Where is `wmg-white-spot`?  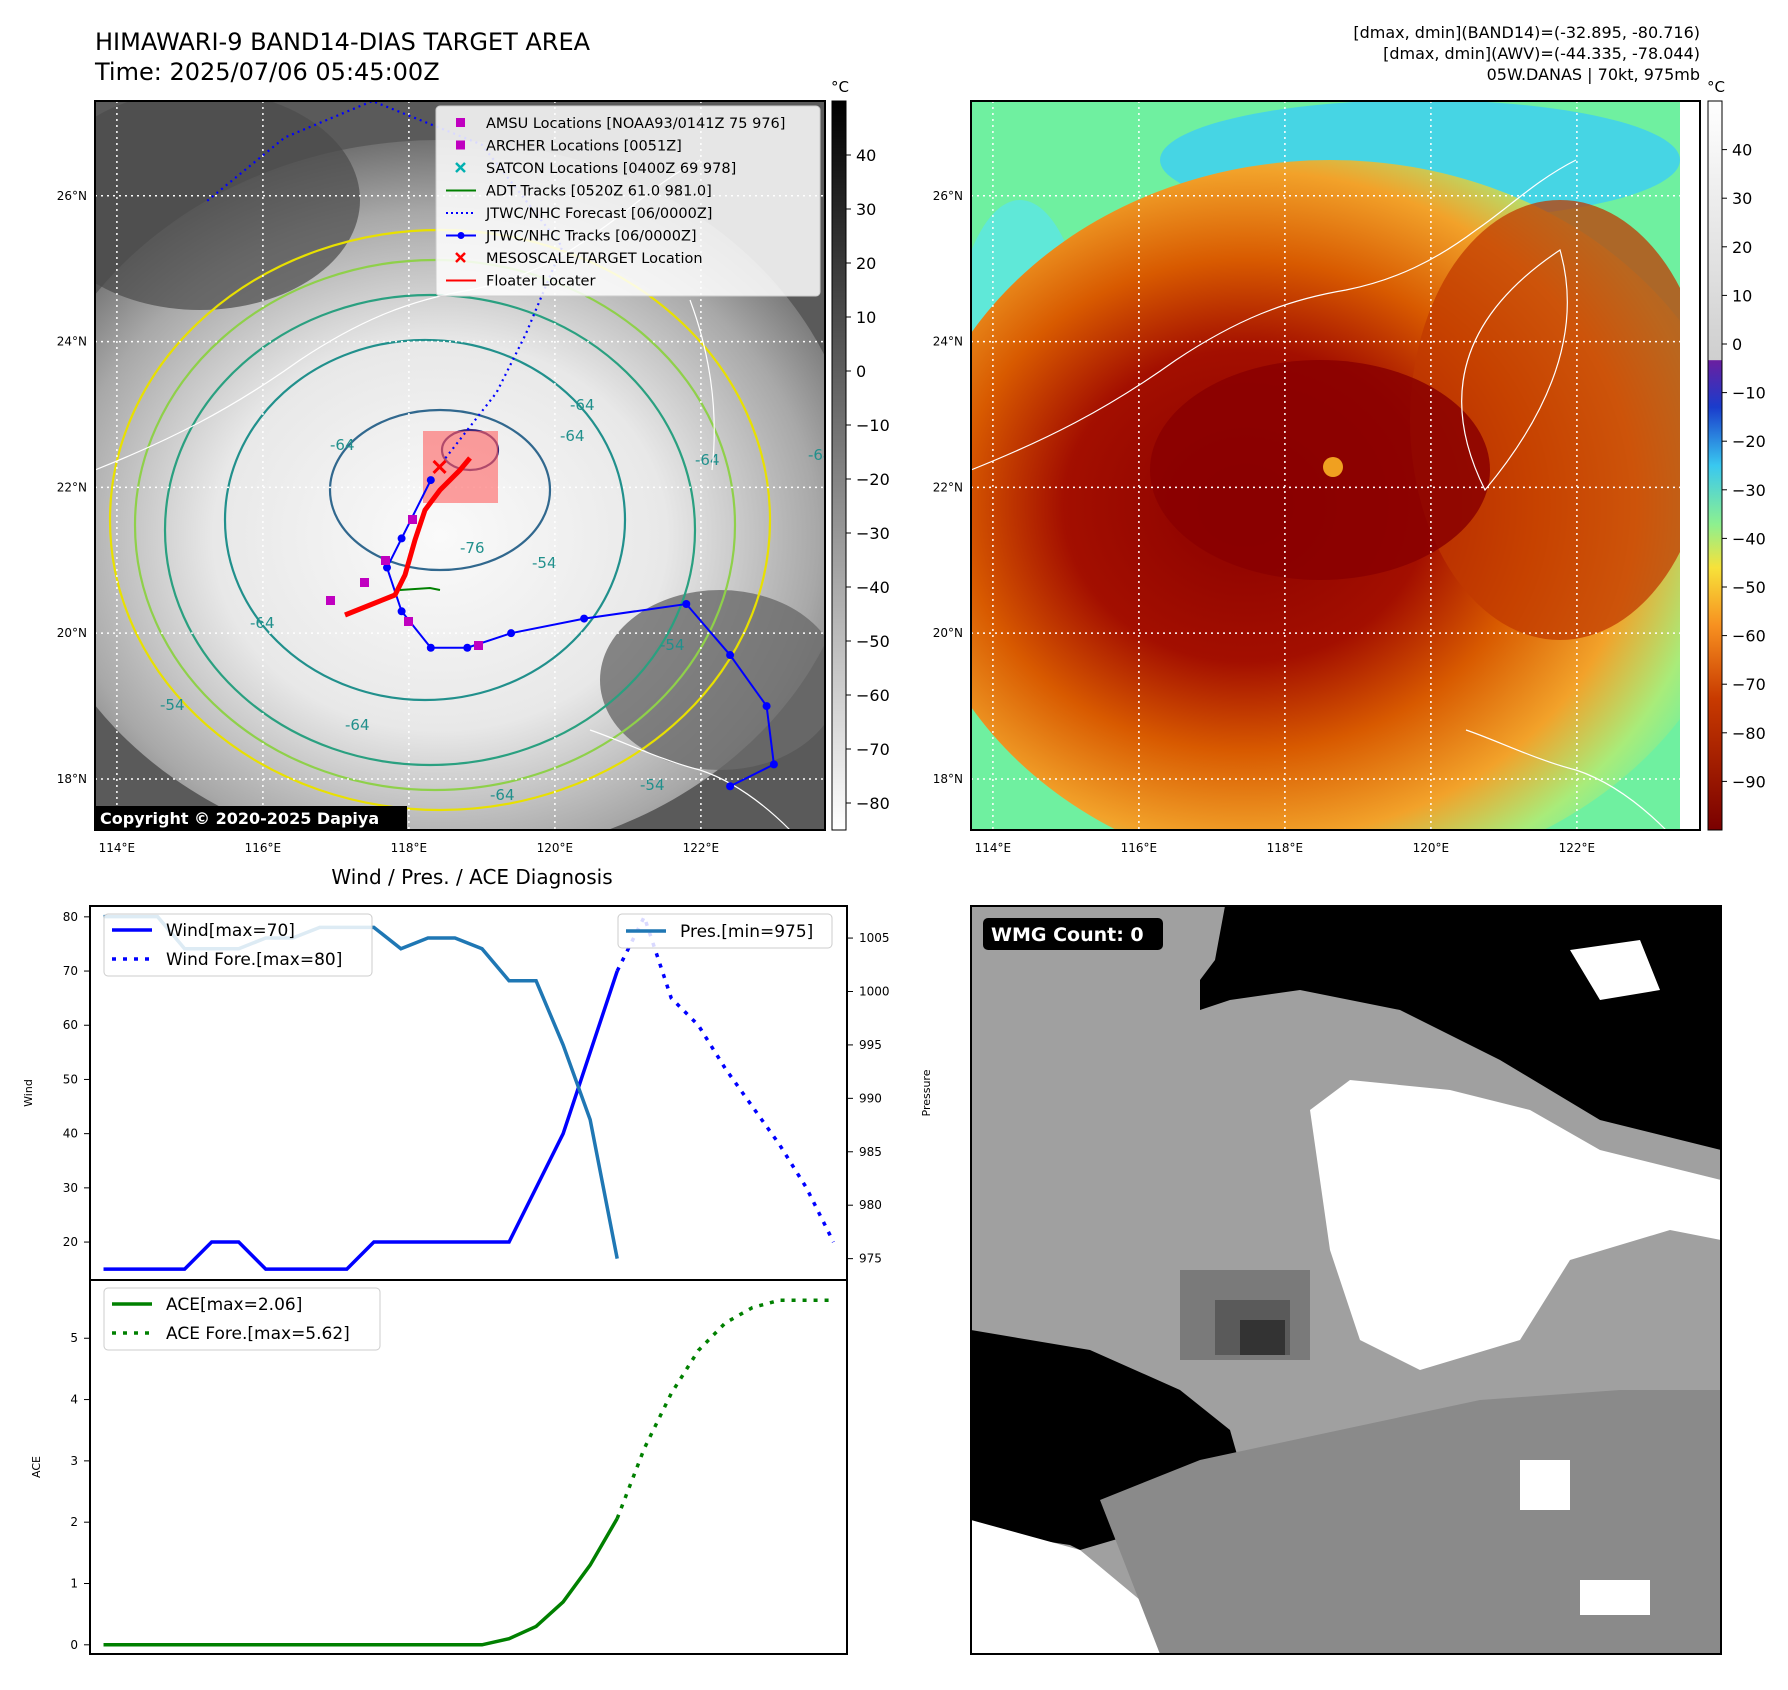
wmg-white-spot is located at coordinates (1615, 1597).